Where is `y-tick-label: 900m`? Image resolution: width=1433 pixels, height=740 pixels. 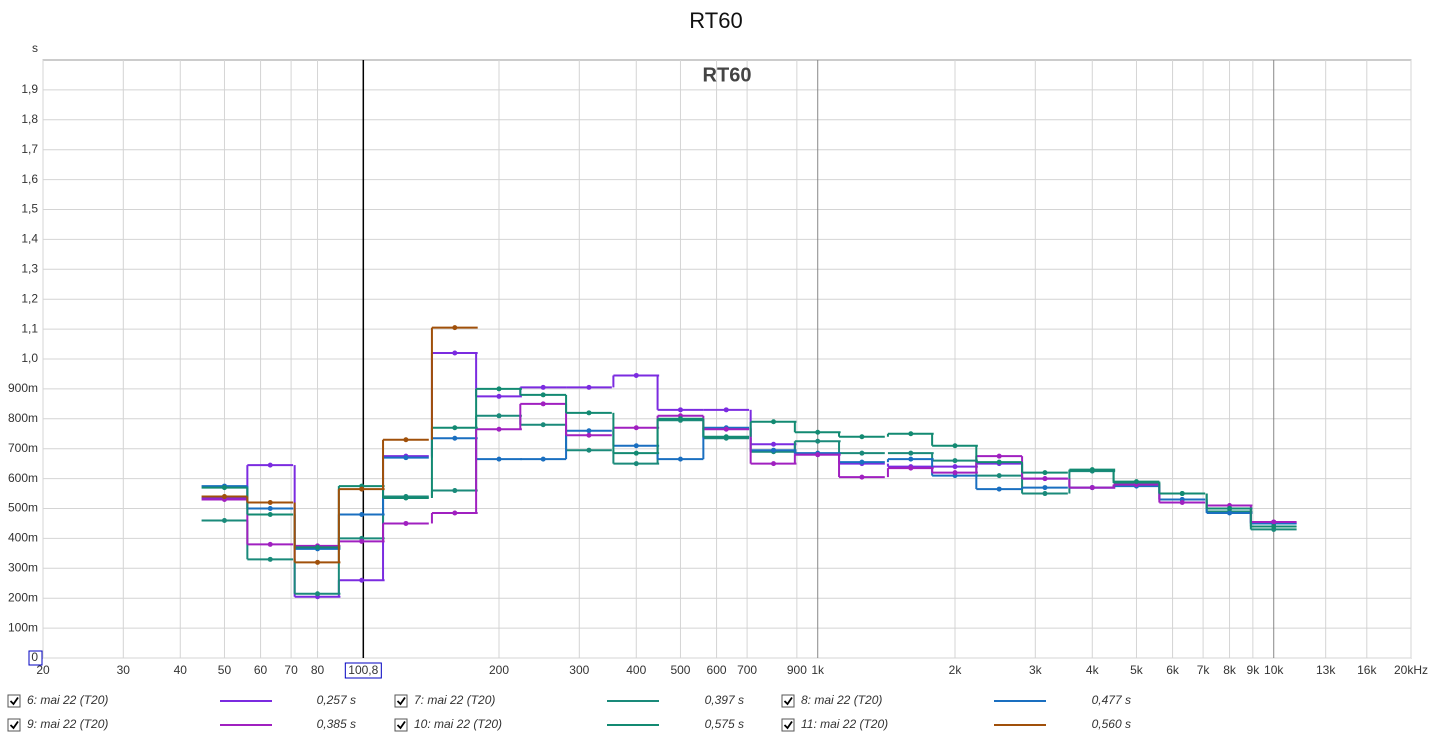 y-tick-label: 900m is located at coordinates (23, 388).